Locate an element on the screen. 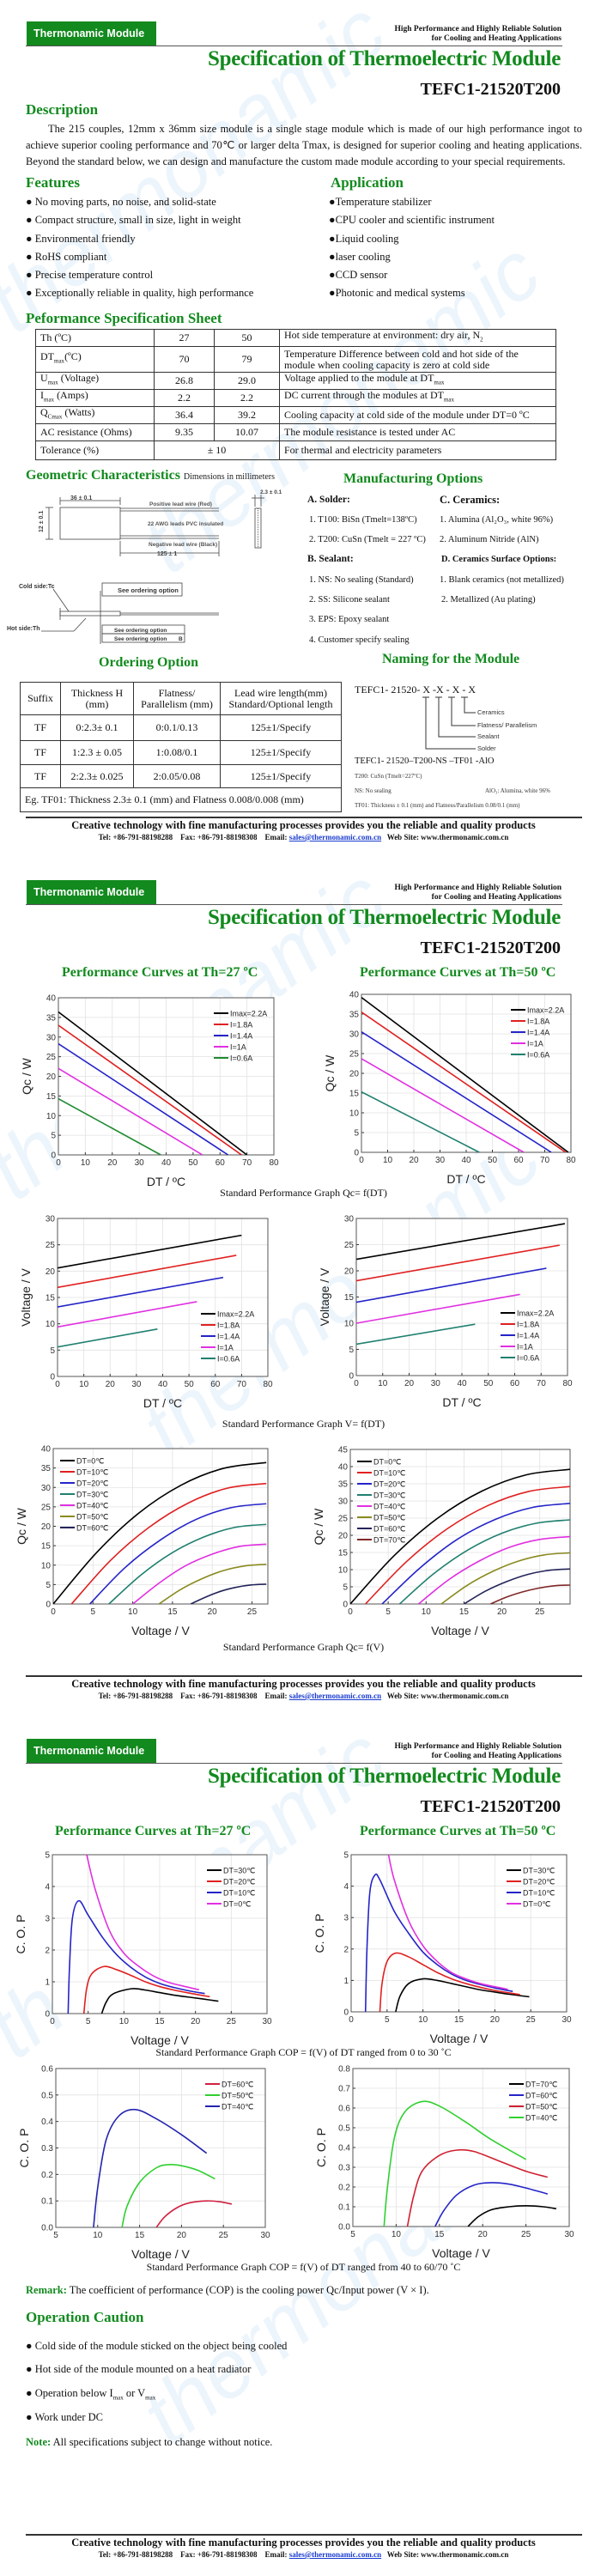 Image resolution: width=607 pixels, height=2576 pixels. features-heading: Features is located at coordinates (53, 182).